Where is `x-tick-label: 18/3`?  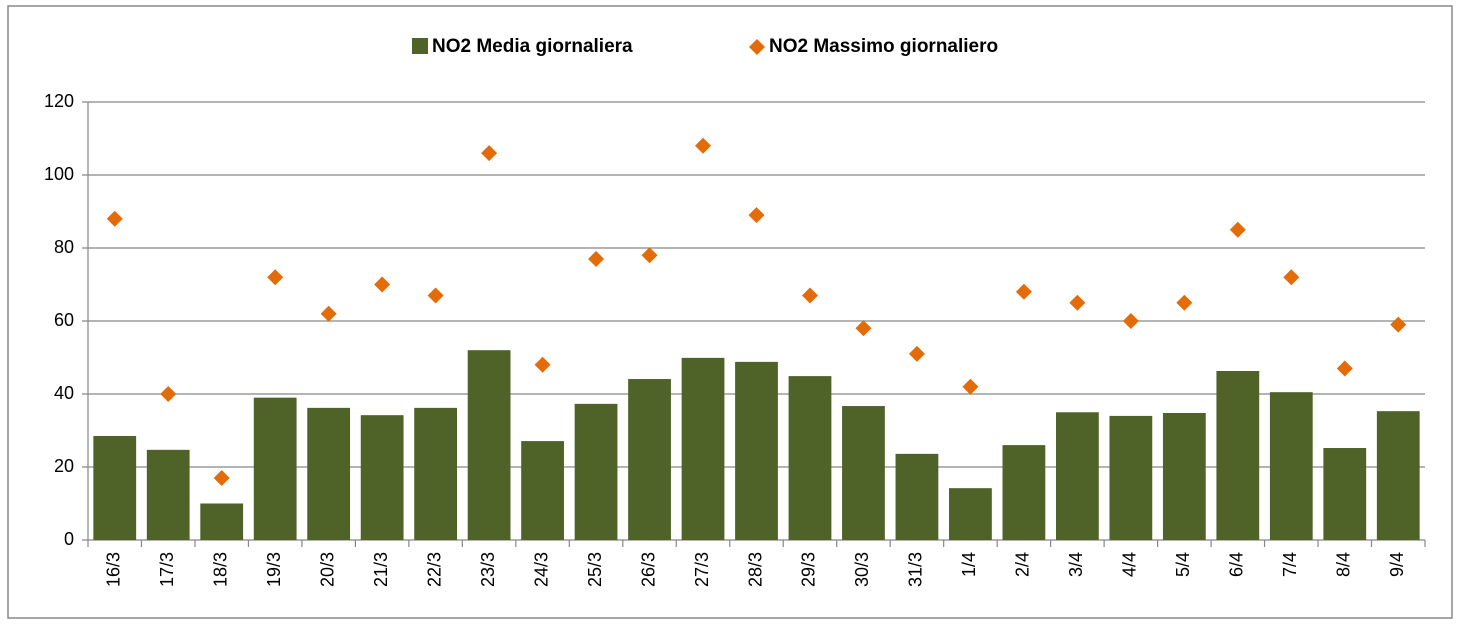 x-tick-label: 18/3 is located at coordinates (220, 569).